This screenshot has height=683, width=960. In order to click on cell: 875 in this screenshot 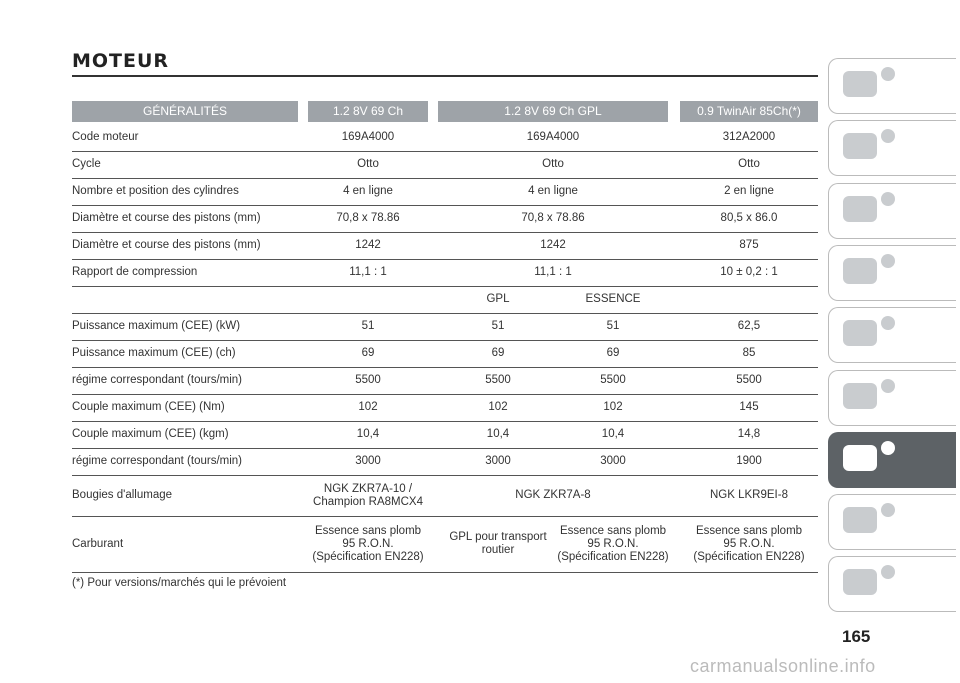, I will do `click(749, 245)`.